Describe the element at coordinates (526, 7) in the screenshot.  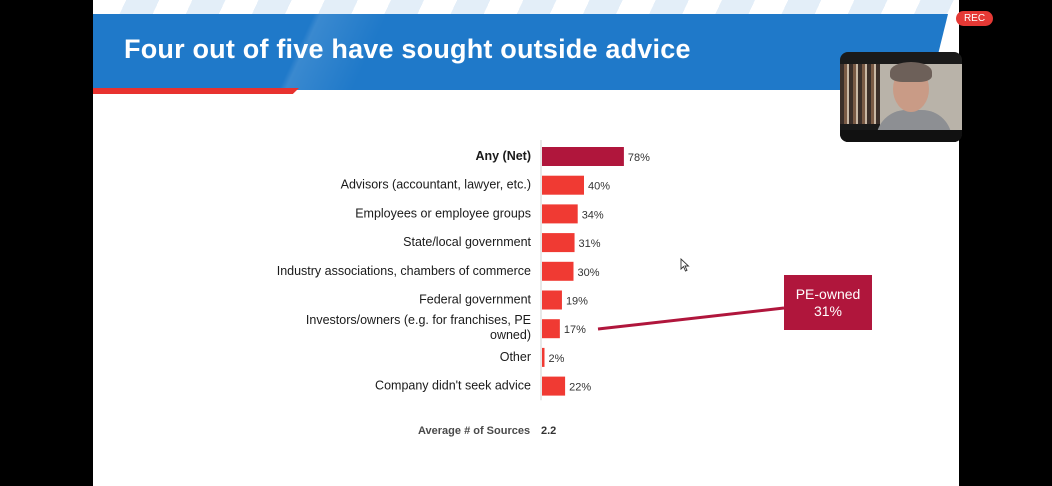
I see `banner-top-stripe` at that location.